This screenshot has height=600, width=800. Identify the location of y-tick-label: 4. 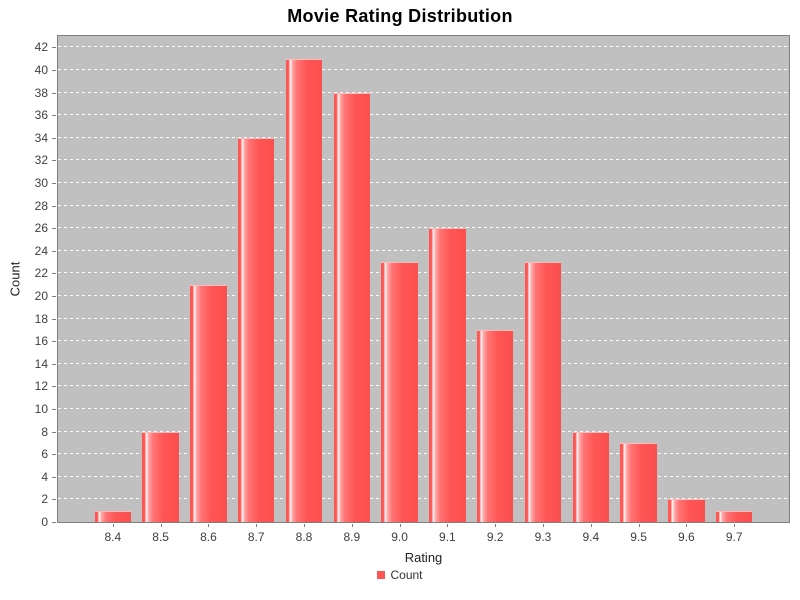
(44, 476).